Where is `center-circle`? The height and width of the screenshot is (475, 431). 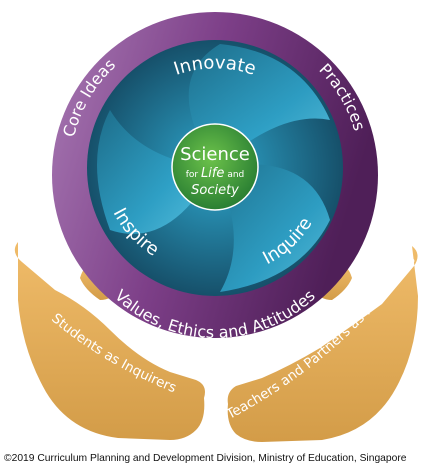
center-circle is located at coordinates (215, 167).